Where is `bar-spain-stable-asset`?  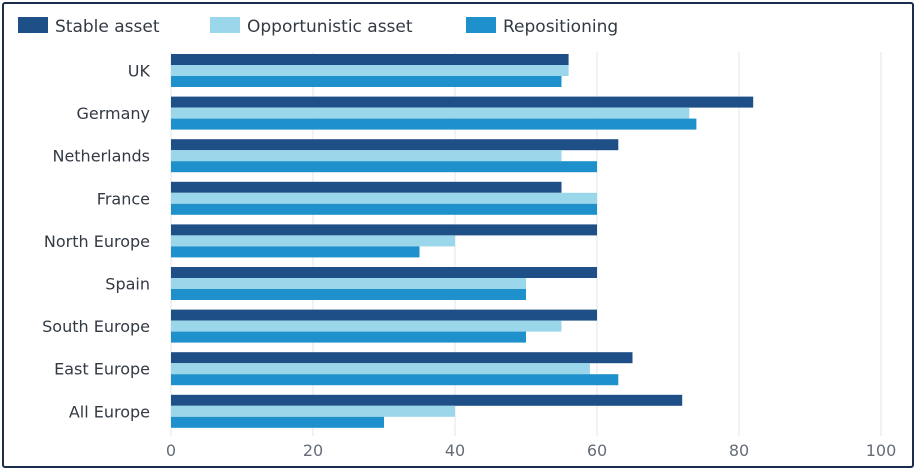
bar-spain-stable-asset is located at coordinates (384, 272).